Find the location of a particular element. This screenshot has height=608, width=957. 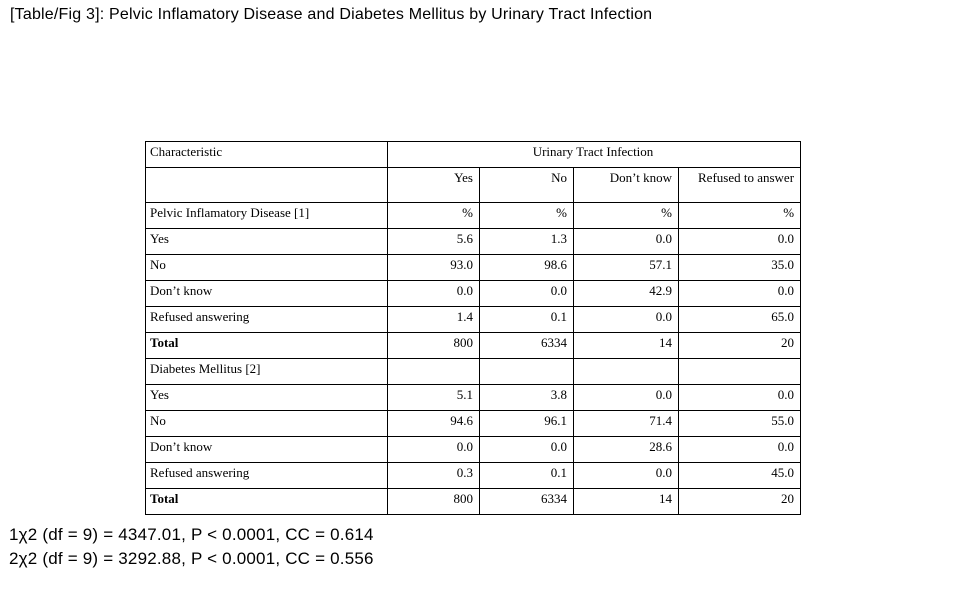

table-row-pid-dont-know: Don’t know 0.0 0.0 42.9 0.0 is located at coordinates (473, 293).